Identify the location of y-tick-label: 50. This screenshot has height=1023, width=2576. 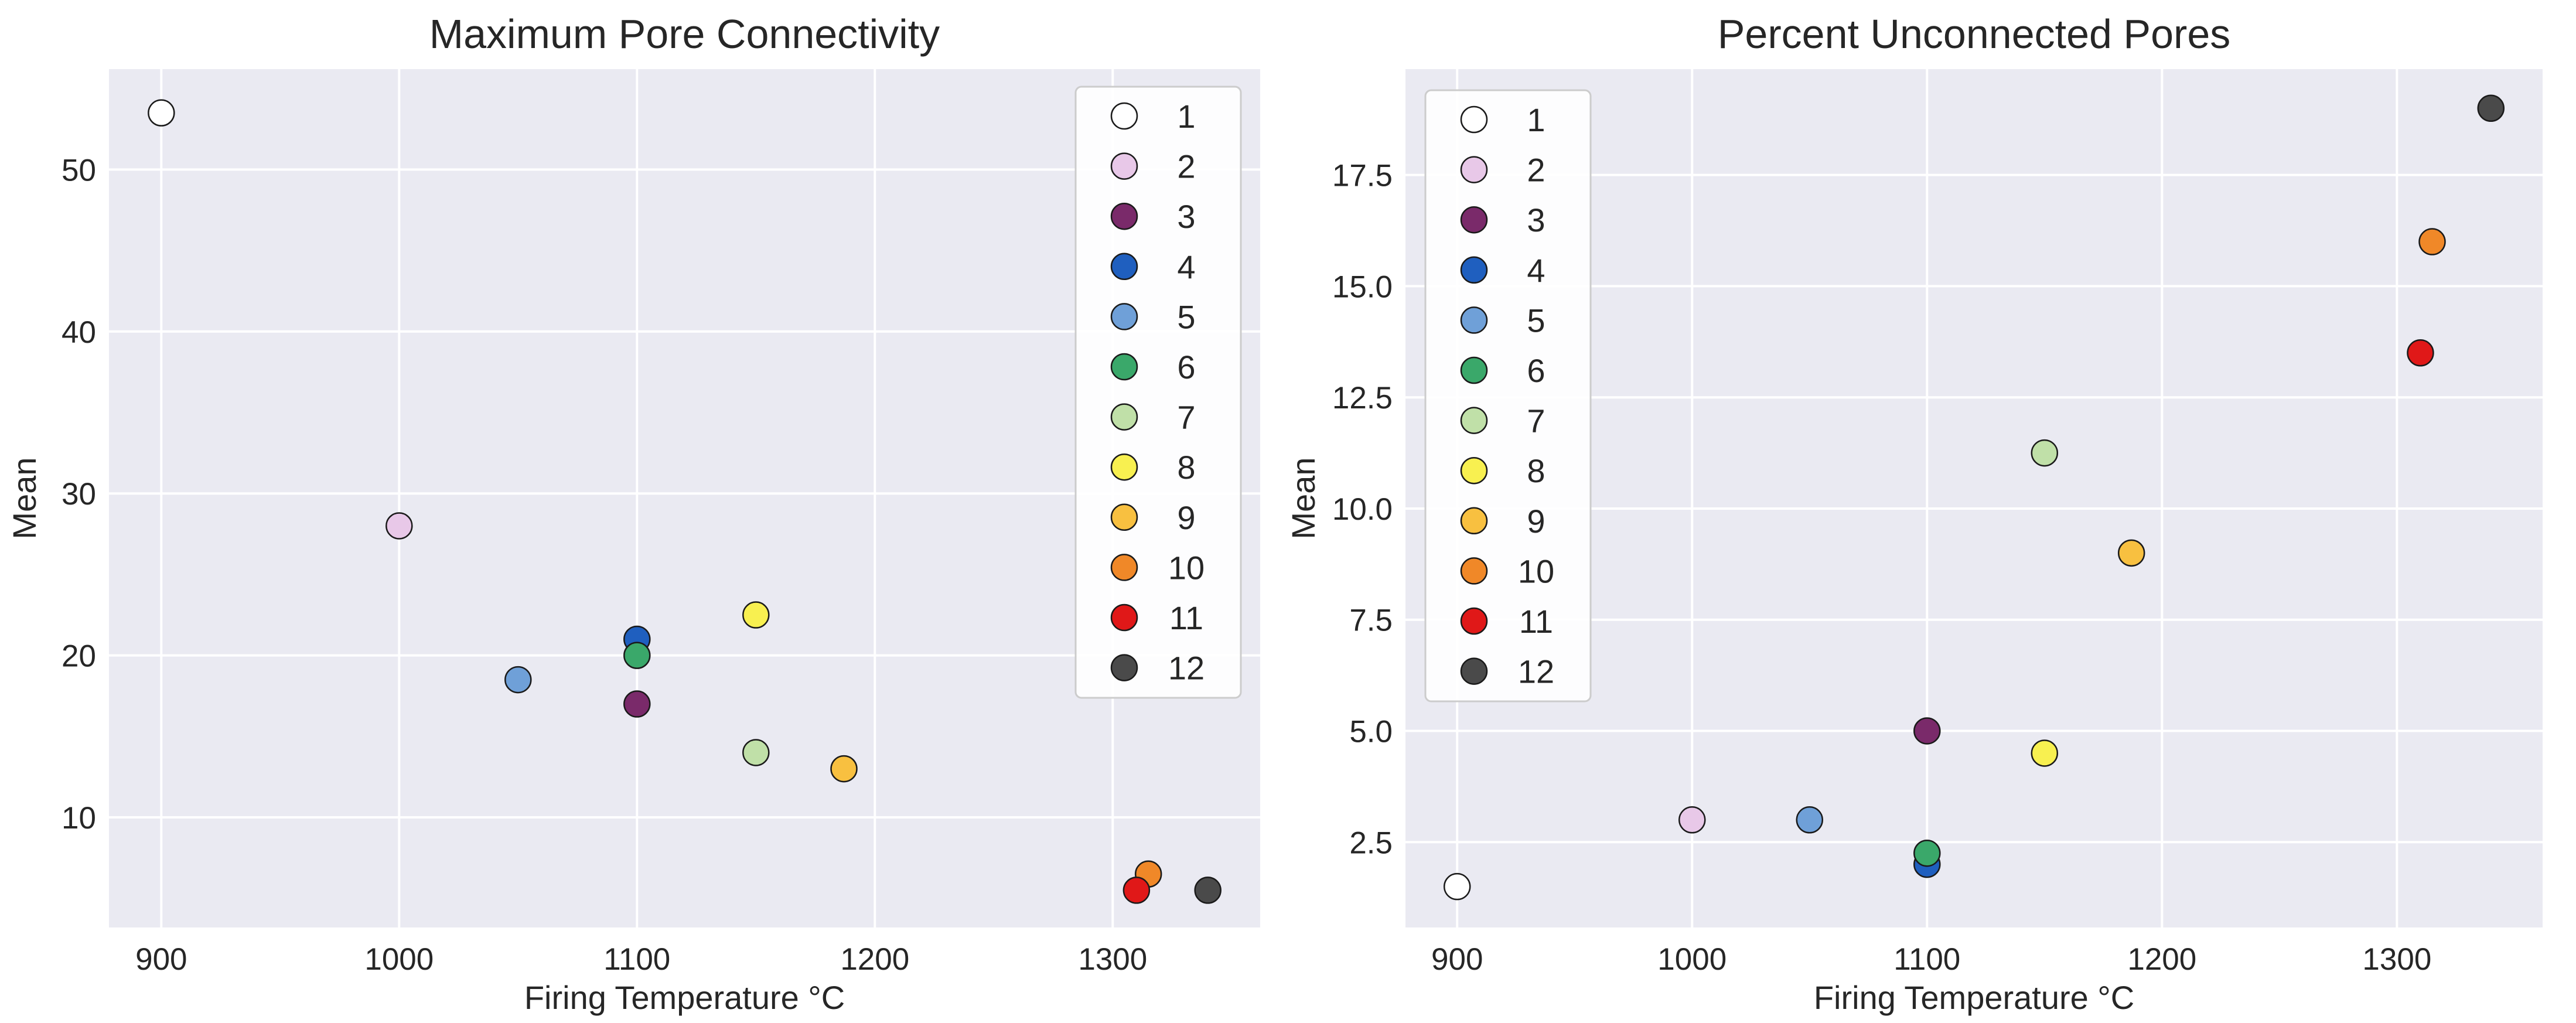
(79, 170).